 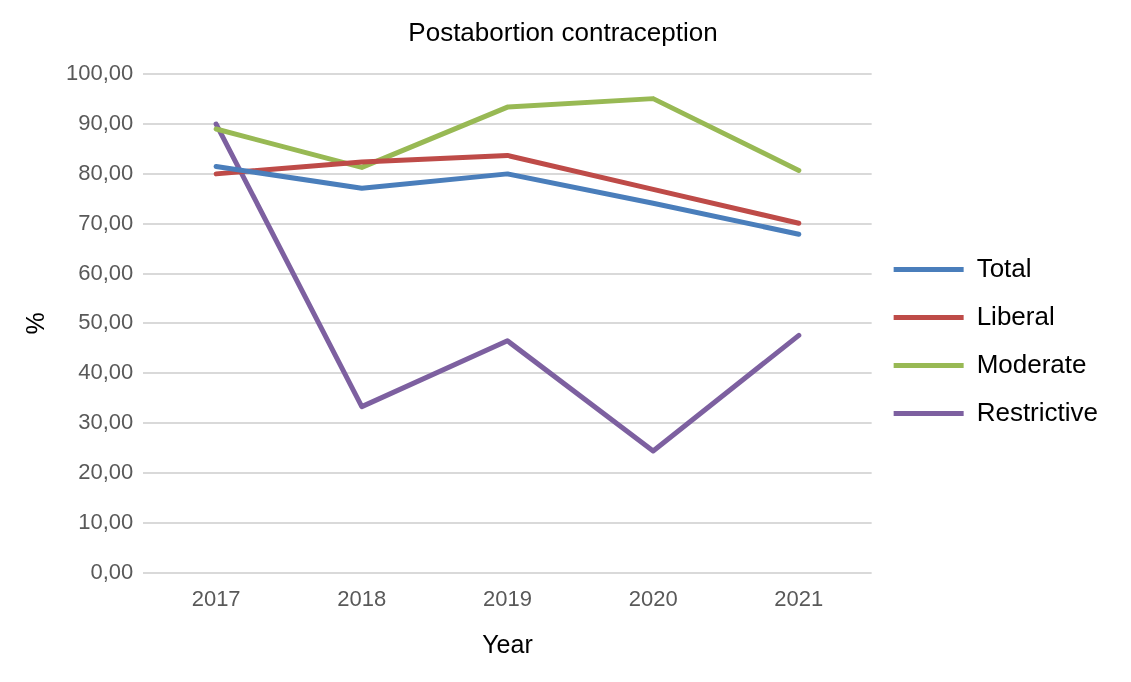 What do you see at coordinates (507, 598) in the screenshot?
I see `x-tick-label: 2019` at bounding box center [507, 598].